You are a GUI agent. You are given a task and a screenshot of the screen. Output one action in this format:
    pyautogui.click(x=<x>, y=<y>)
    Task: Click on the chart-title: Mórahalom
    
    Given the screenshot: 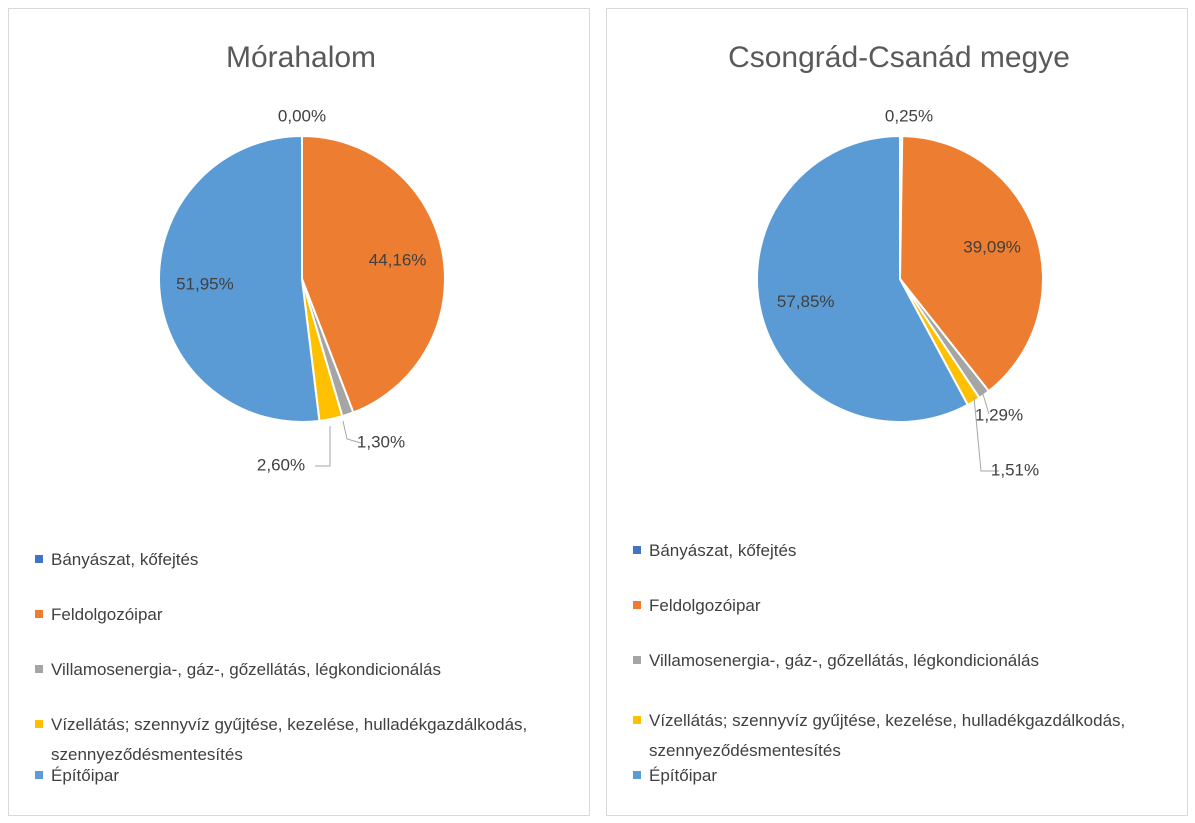 What is the action you would take?
    pyautogui.click(x=301, y=57)
    